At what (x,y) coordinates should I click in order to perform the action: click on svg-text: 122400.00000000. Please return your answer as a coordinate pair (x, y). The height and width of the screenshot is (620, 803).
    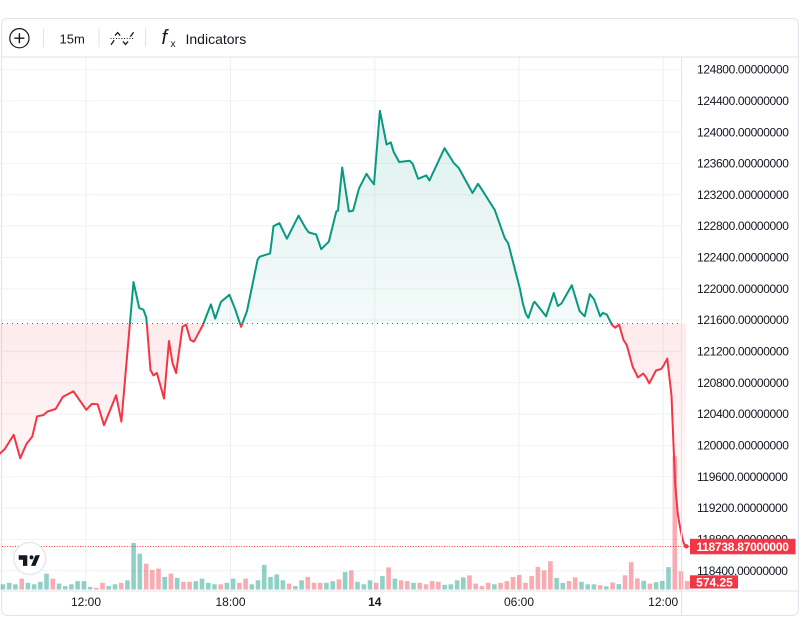
    Looking at the image, I should click on (743, 258).